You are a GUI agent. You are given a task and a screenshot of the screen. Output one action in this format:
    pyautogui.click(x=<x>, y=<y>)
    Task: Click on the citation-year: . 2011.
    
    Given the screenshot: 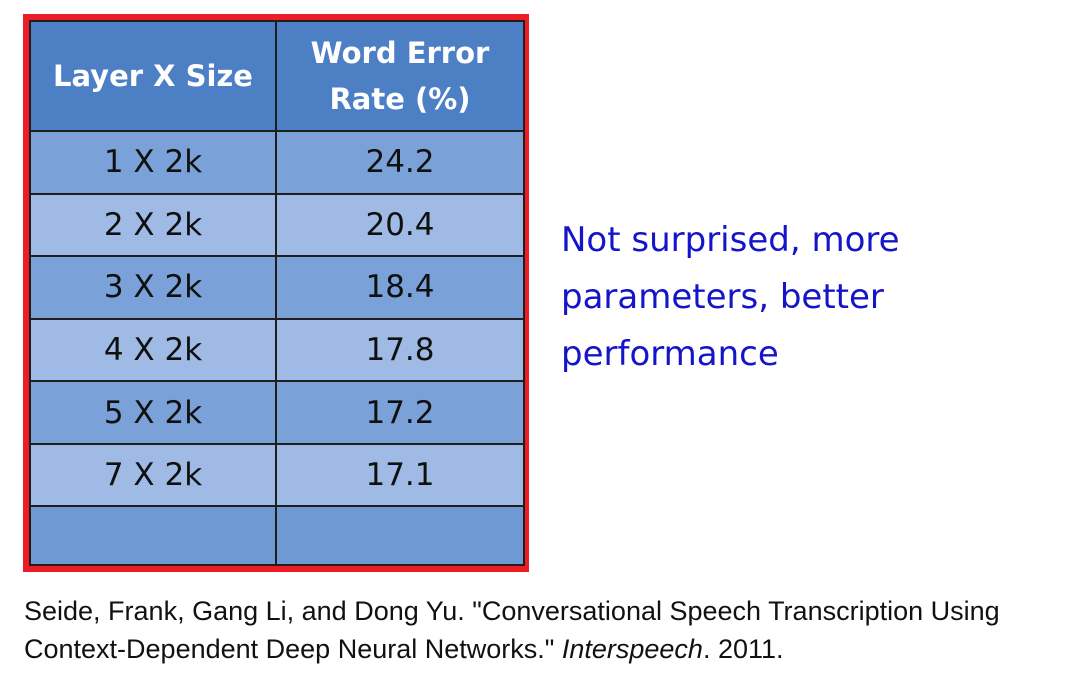 What is the action you would take?
    pyautogui.click(x=743, y=649)
    